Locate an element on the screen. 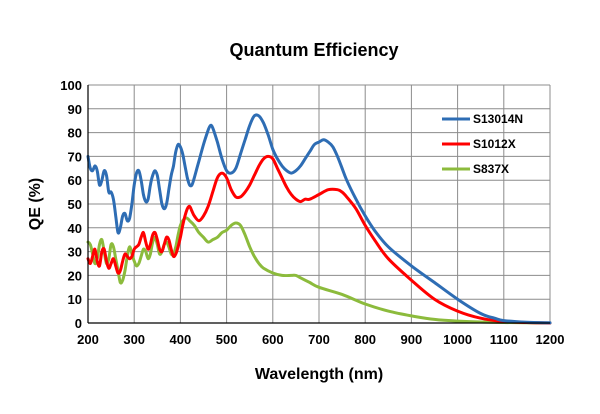  y-tick-label: 90 is located at coordinates (75, 109).